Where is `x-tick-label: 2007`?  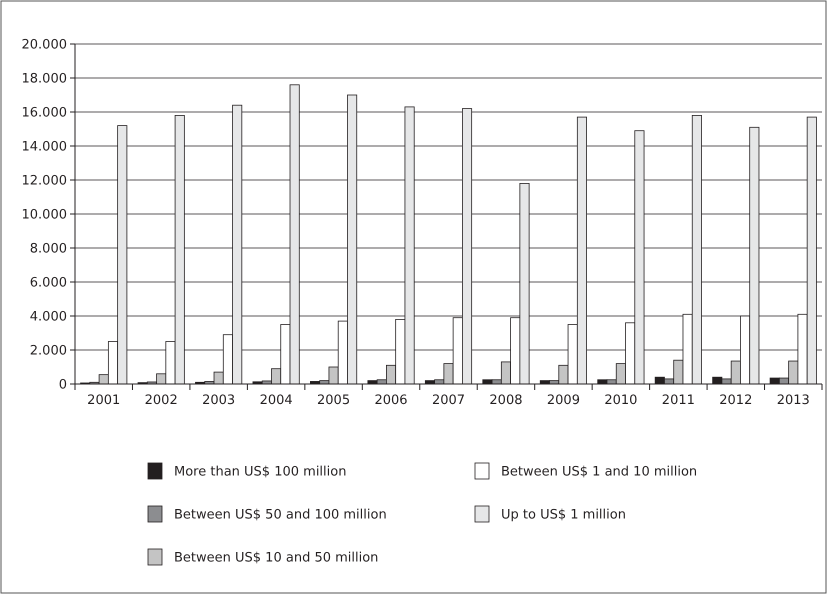
x-tick-label: 2007 is located at coordinates (449, 400).